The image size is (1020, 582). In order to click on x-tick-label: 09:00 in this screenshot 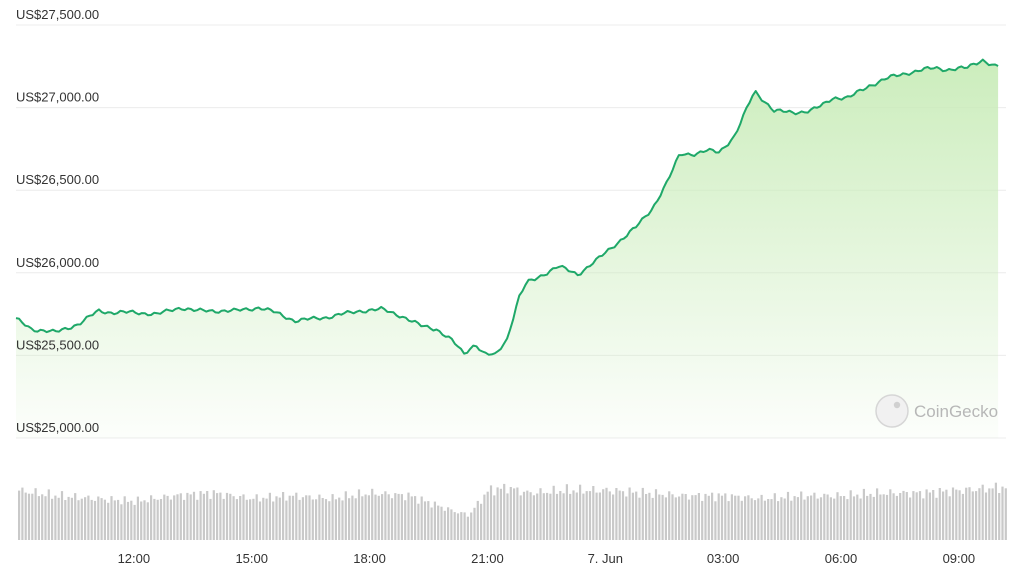, I will do `click(959, 558)`.